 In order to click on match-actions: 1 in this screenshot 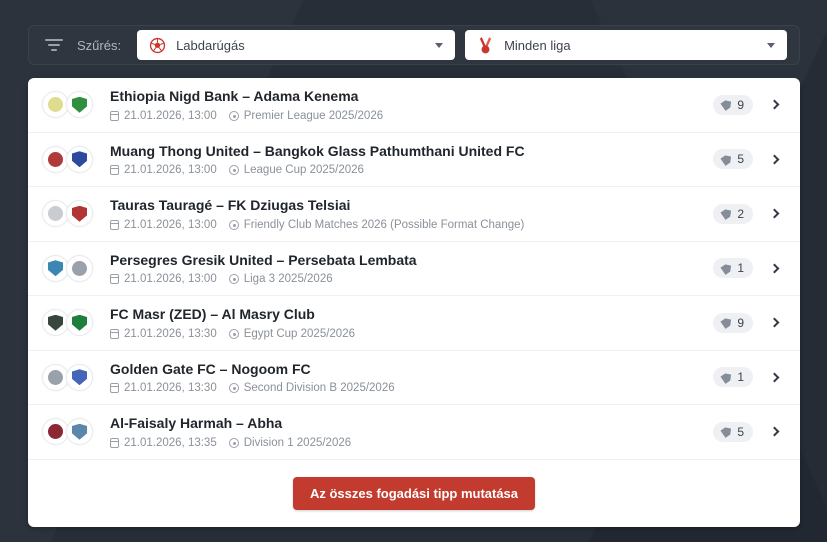, I will do `click(748, 268)`.